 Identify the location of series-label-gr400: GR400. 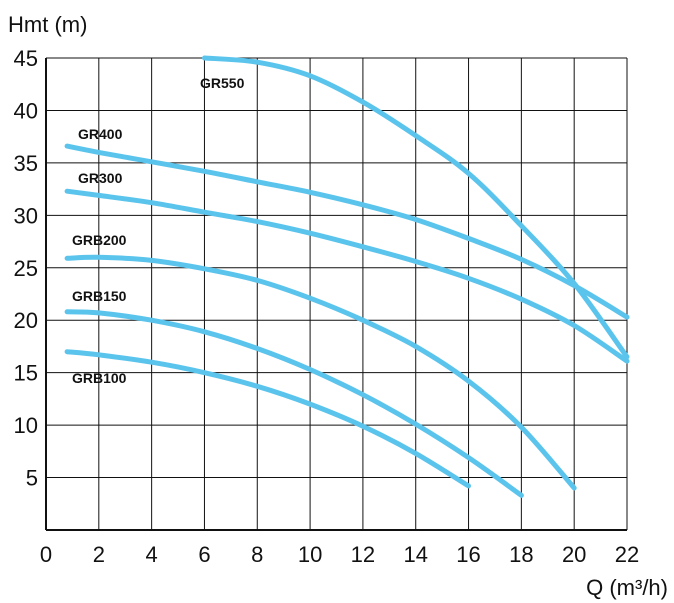
(100, 134).